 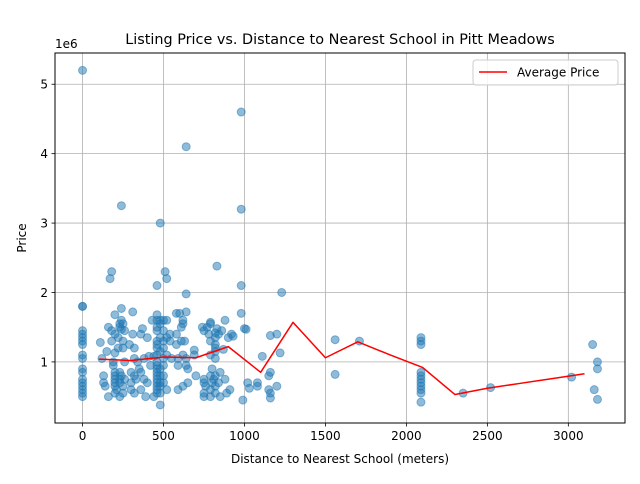 I want to click on legend-box, so click(x=545, y=72).